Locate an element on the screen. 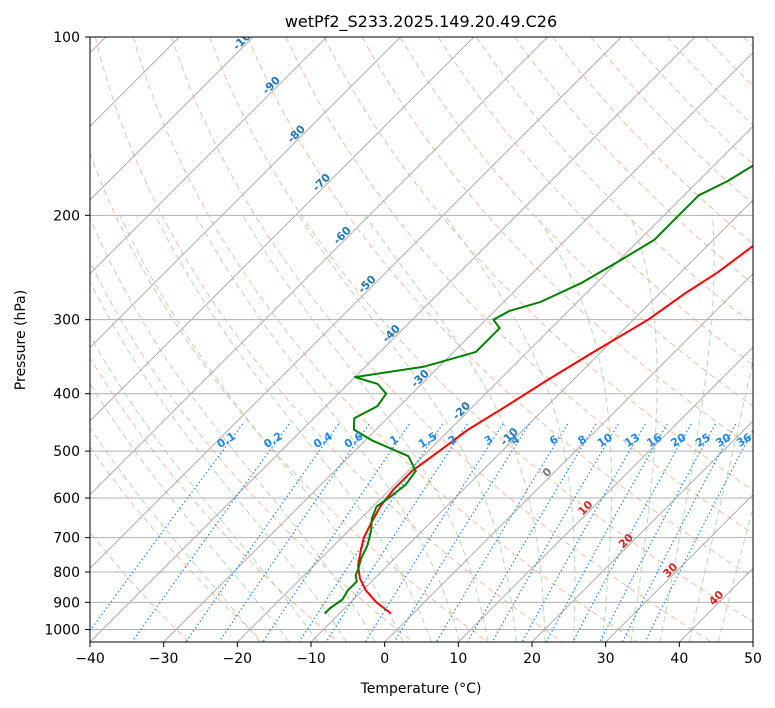  isotherm-label: -20 is located at coordinates (461, 410).